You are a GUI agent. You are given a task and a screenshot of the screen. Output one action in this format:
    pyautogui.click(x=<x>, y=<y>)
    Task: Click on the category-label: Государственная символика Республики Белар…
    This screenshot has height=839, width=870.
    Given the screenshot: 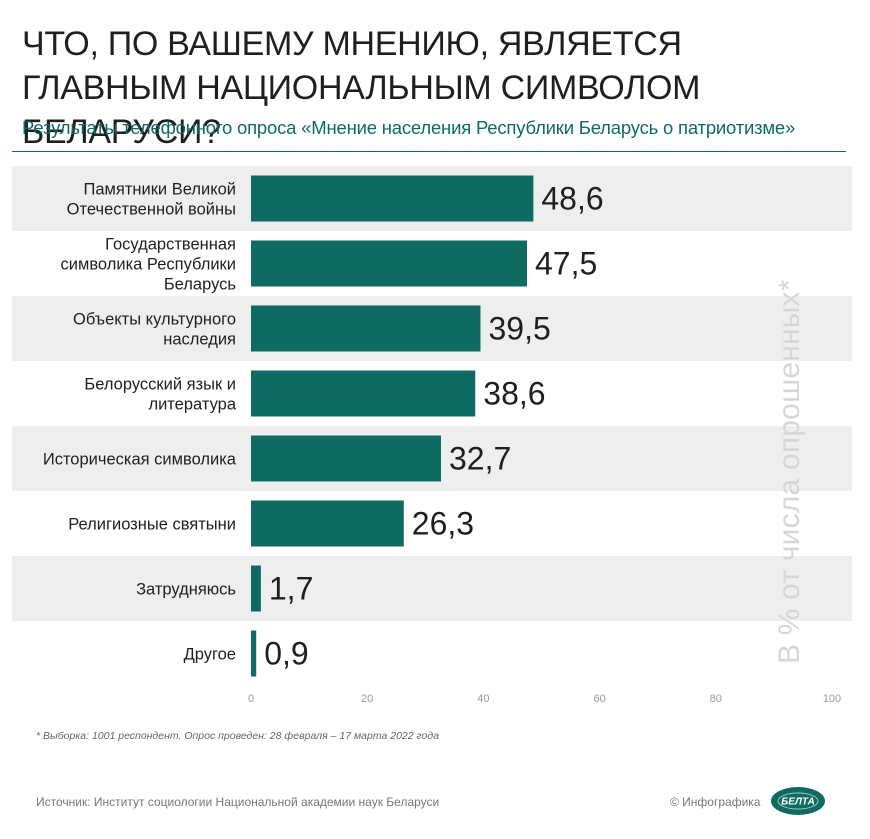 What is the action you would take?
    pyautogui.click(x=148, y=265)
    